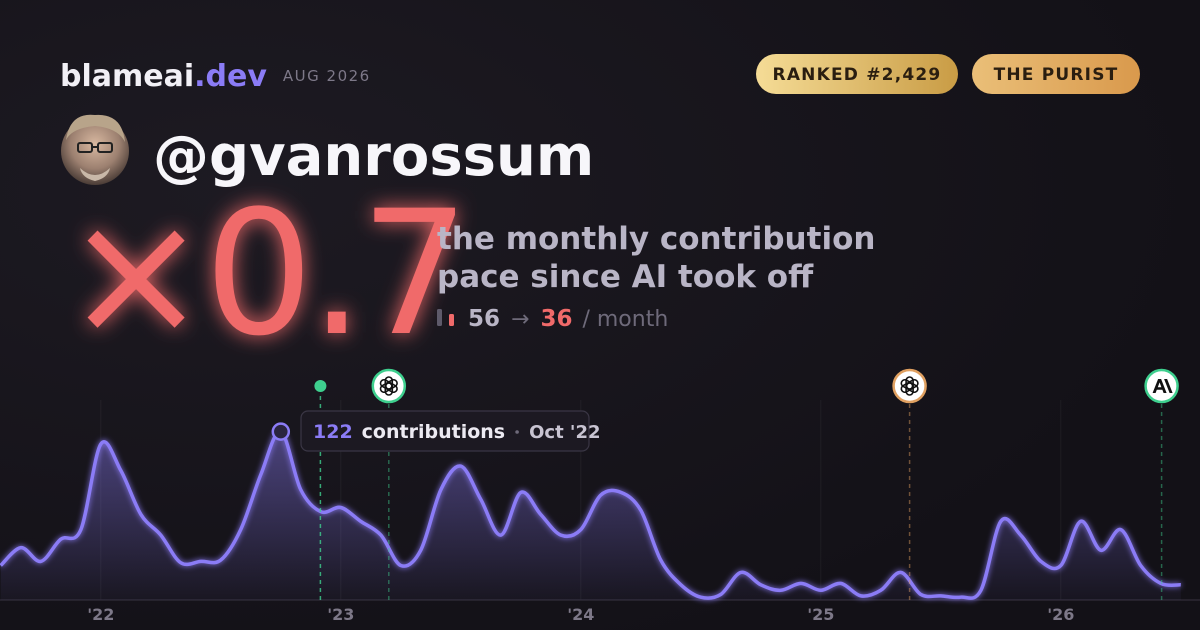 This screenshot has height=630, width=1200. I want to click on event-dot, so click(320, 386).